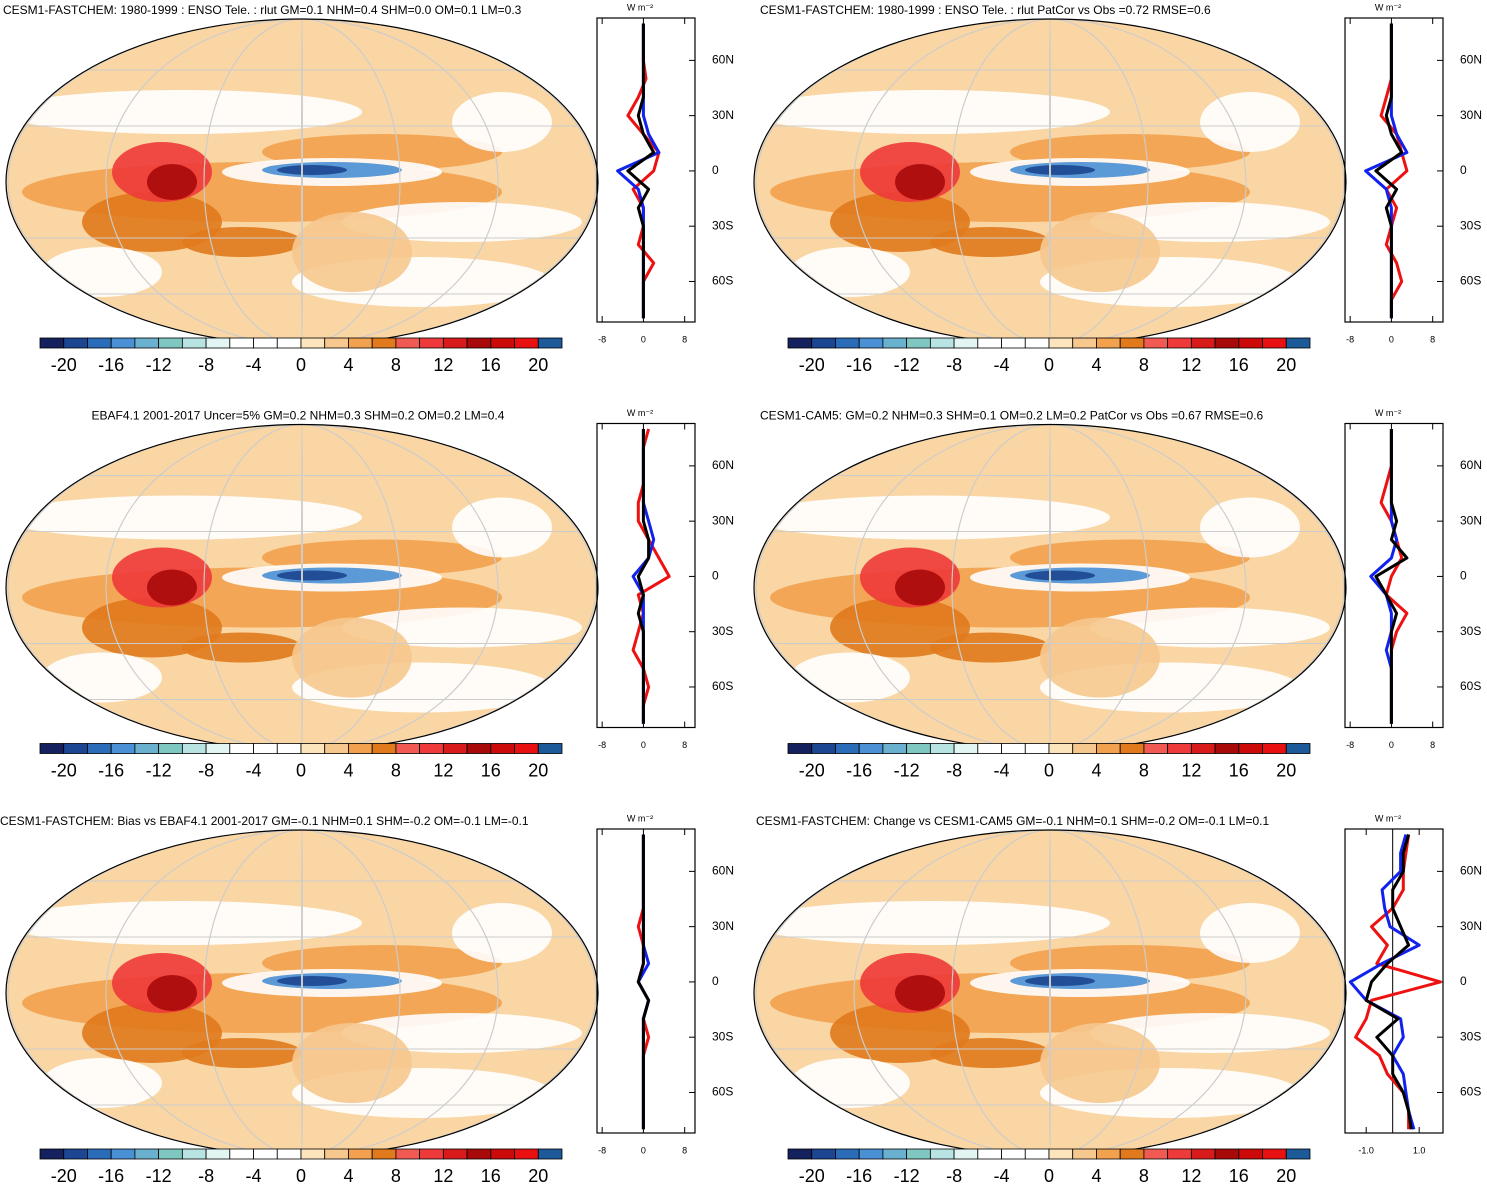 Image resolution: width=1487 pixels, height=1185 pixels. I want to click on colorbar-label: 12, so click(443, 770).